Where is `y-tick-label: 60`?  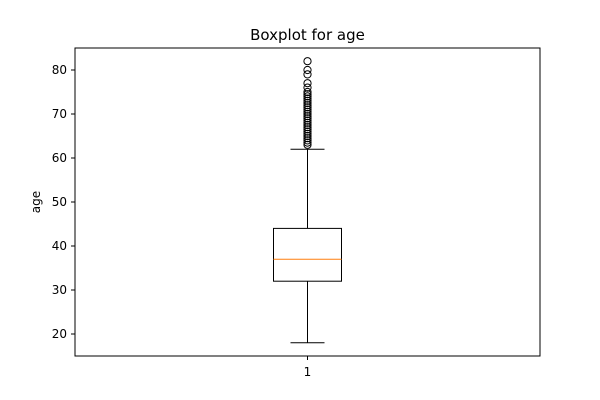
y-tick-label: 60 is located at coordinates (59, 158).